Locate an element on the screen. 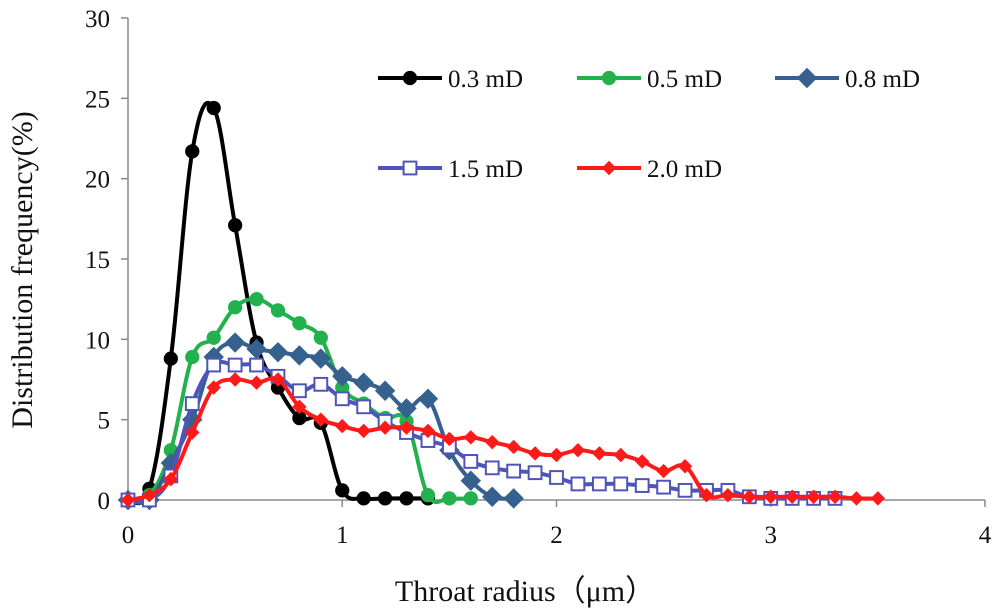 The image size is (1000, 616). legend-item: 2.0 mD is located at coordinates (649, 169).